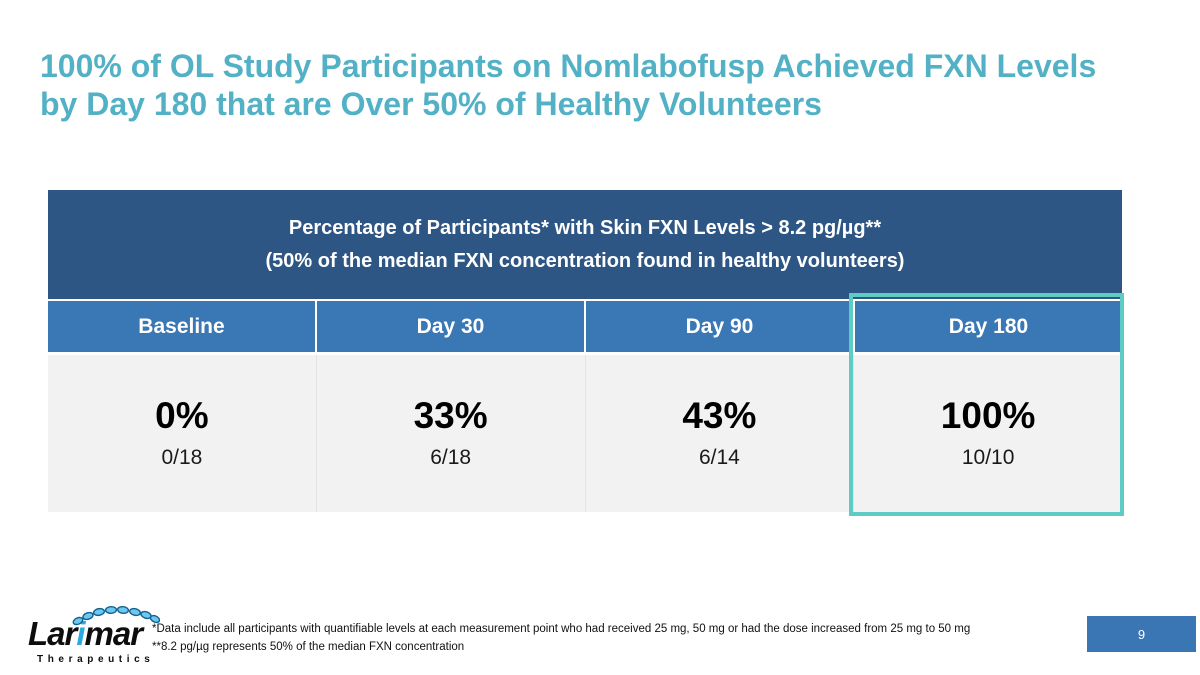 The width and height of the screenshot is (1200, 675). Describe the element at coordinates (96, 659) in the screenshot. I see `logo-subtitle: Therapeutics` at that location.